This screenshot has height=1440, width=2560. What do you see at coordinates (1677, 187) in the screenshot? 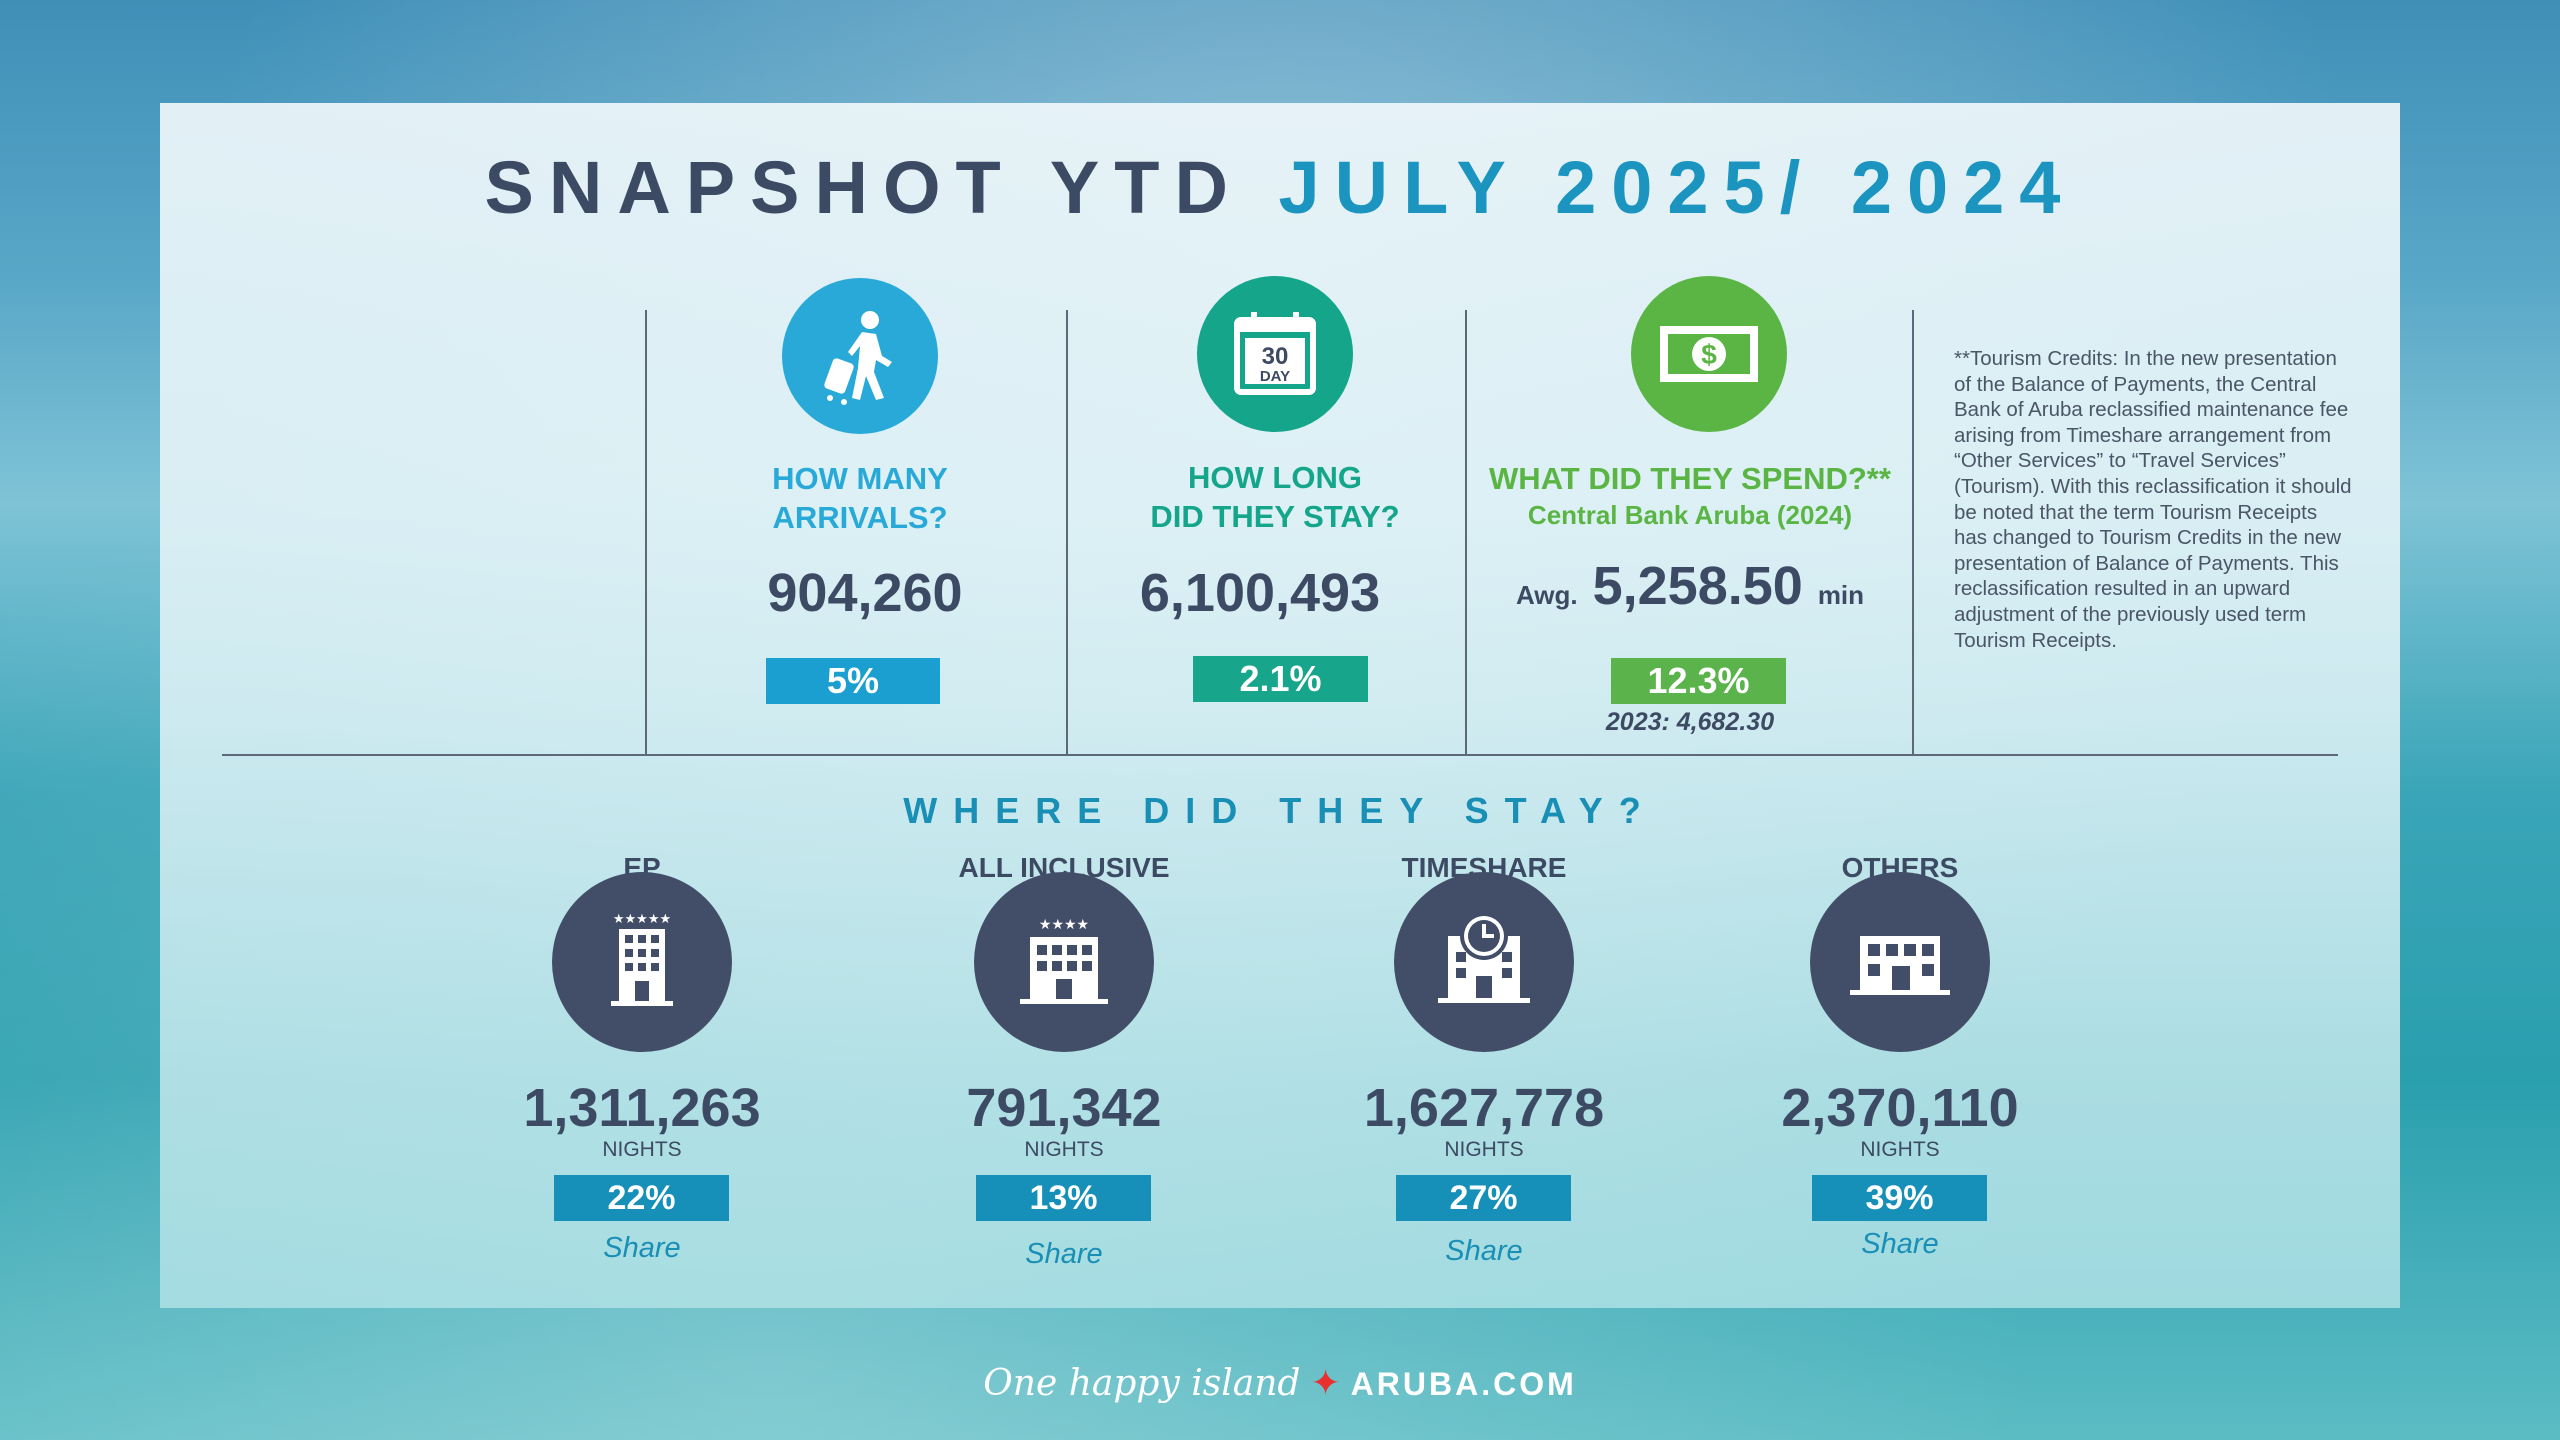
I see `title-period: JULY 2025/ 2024` at bounding box center [1677, 187].